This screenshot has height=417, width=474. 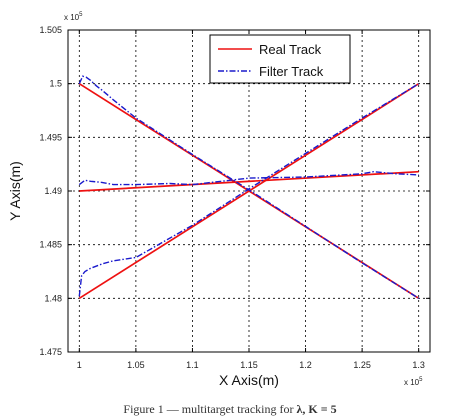 What do you see at coordinates (192, 365) in the screenshot?
I see `x-tick-label: 1.1` at bounding box center [192, 365].